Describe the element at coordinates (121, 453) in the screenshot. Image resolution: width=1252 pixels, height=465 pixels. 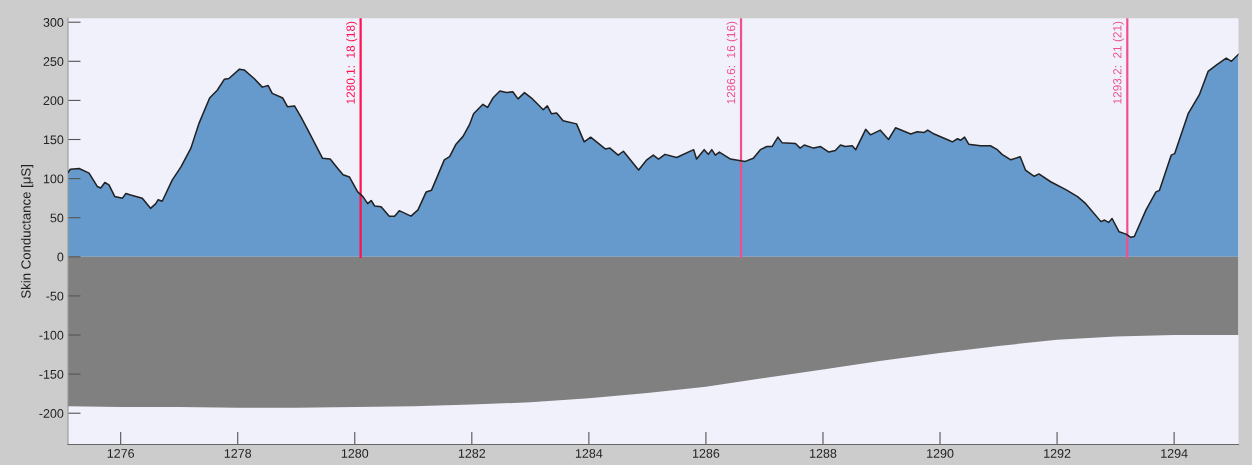
I see `x-tick-label: 1276` at that location.